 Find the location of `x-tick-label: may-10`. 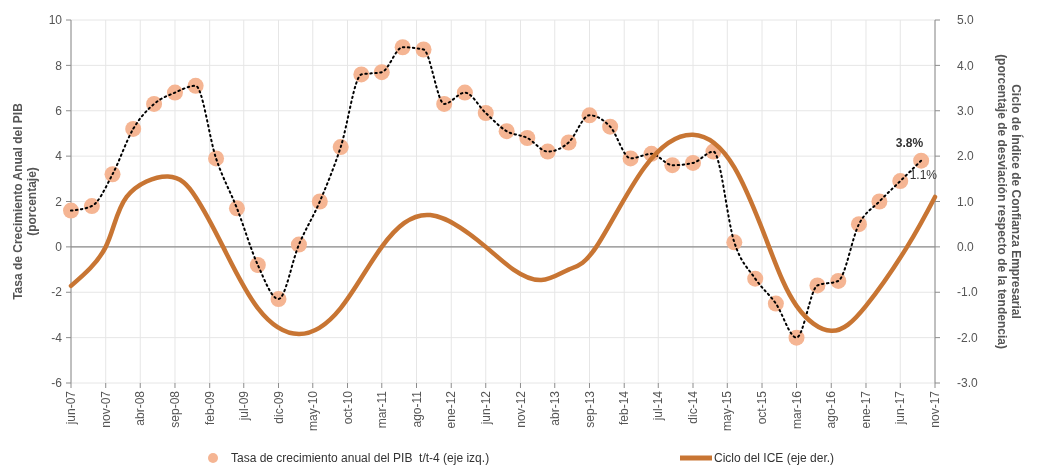

x-tick-label: may-10 is located at coordinates (312, 411).